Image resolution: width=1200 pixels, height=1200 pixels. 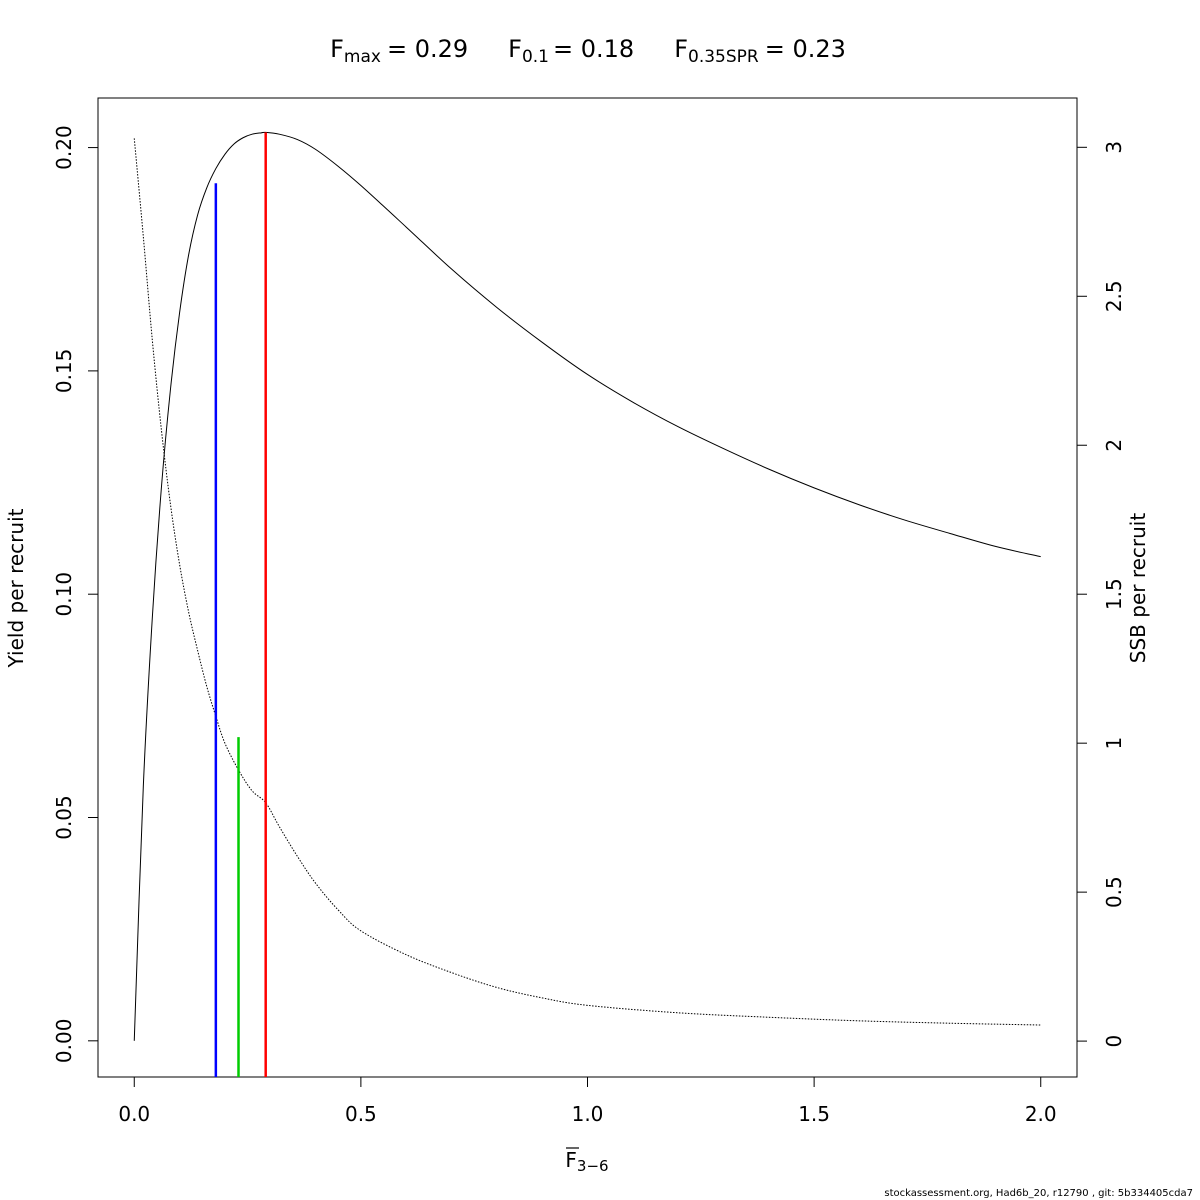 What do you see at coordinates (64, 1041) in the screenshot?
I see `y-tick-label: 0.00` at bounding box center [64, 1041].